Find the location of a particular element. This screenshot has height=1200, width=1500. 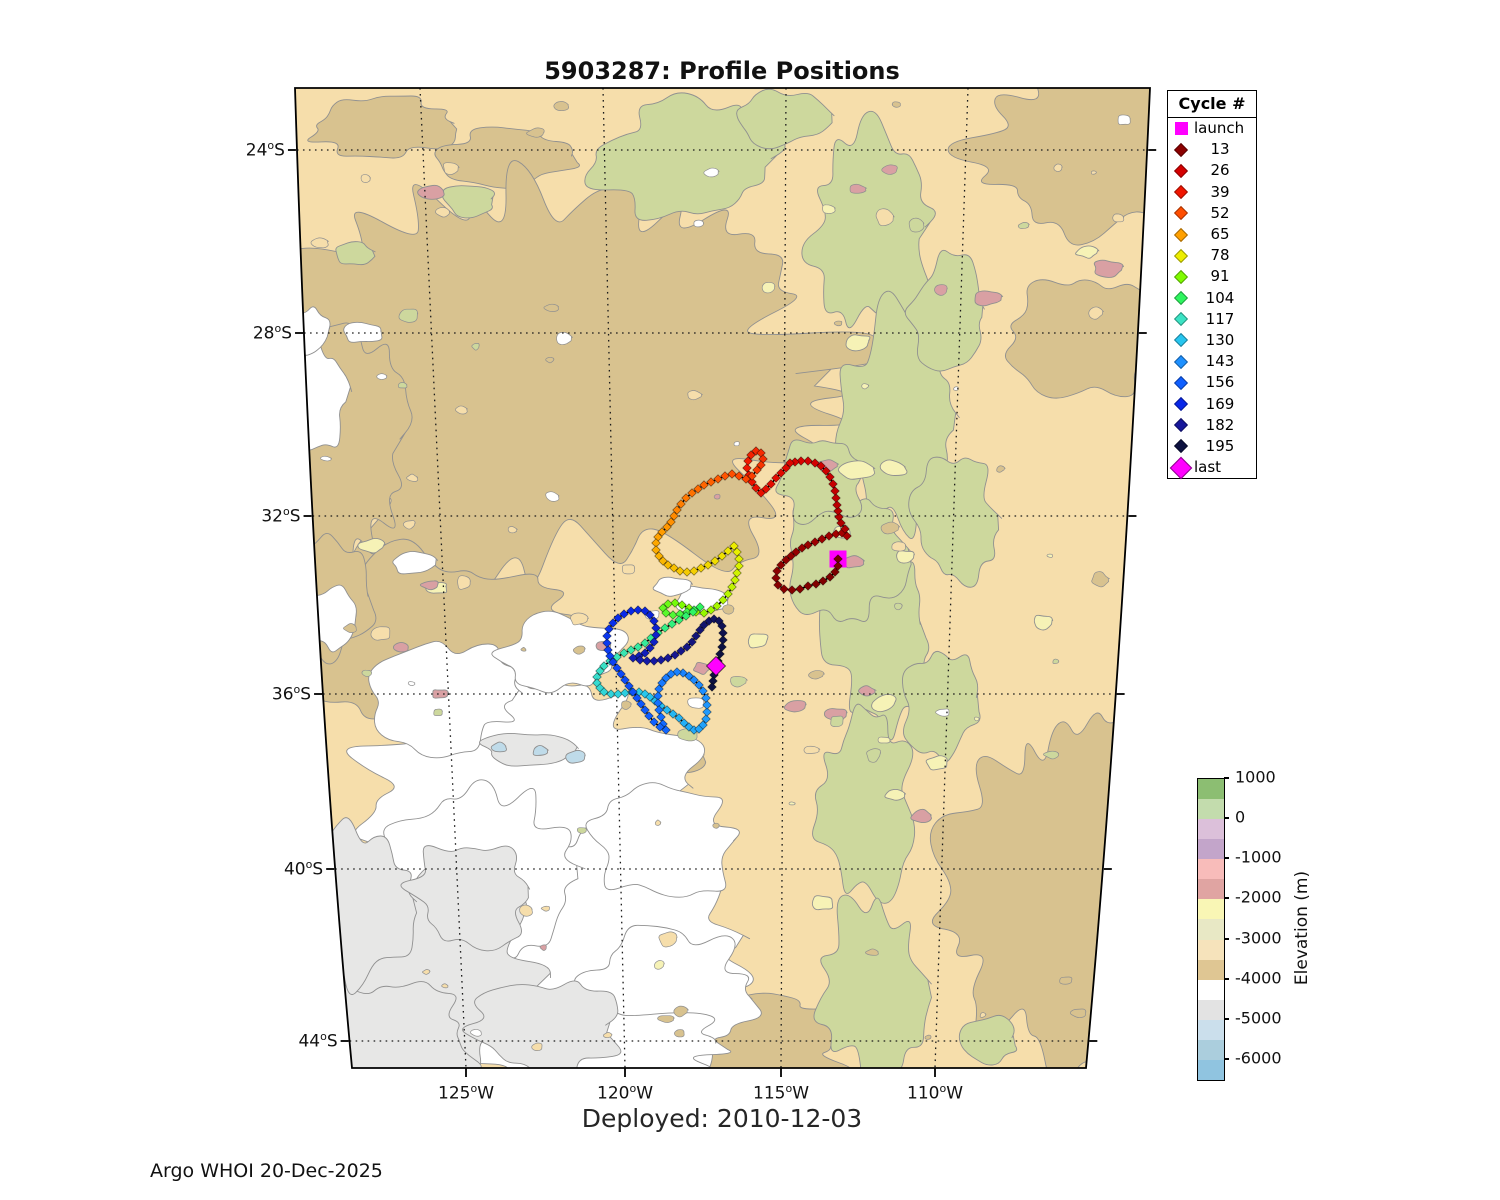

legend-entry: 91 is located at coordinates (1212, 276).